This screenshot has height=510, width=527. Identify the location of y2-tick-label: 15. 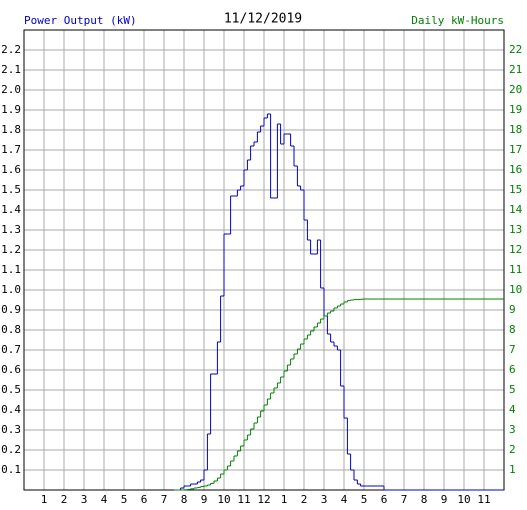
(515, 189).